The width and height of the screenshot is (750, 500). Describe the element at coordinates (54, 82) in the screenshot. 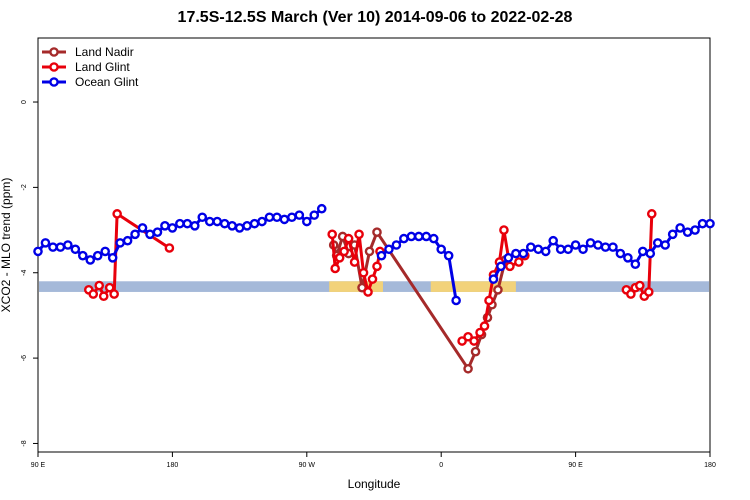

I see `legend-marker` at that location.